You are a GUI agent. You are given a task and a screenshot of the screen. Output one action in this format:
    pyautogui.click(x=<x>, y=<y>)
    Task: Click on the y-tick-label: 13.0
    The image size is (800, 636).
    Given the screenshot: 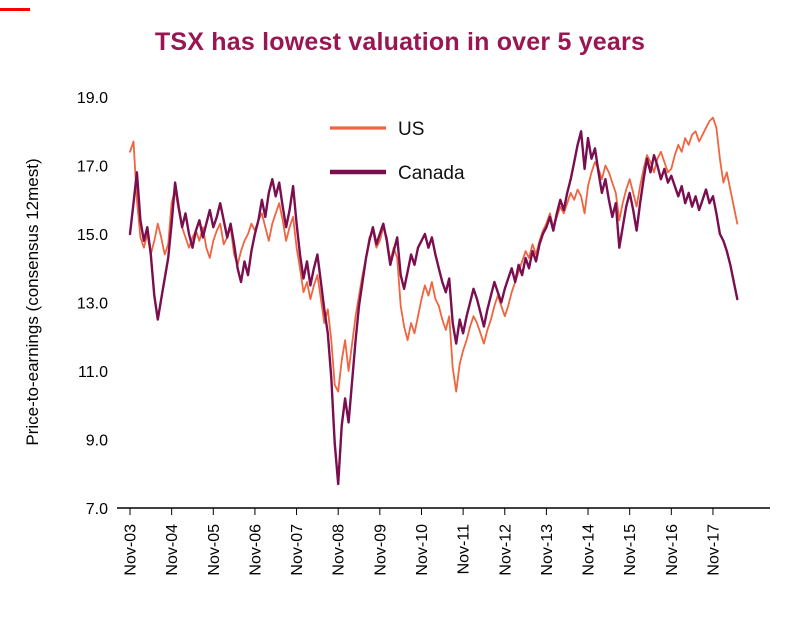 What is the action you would take?
    pyautogui.click(x=92, y=304)
    